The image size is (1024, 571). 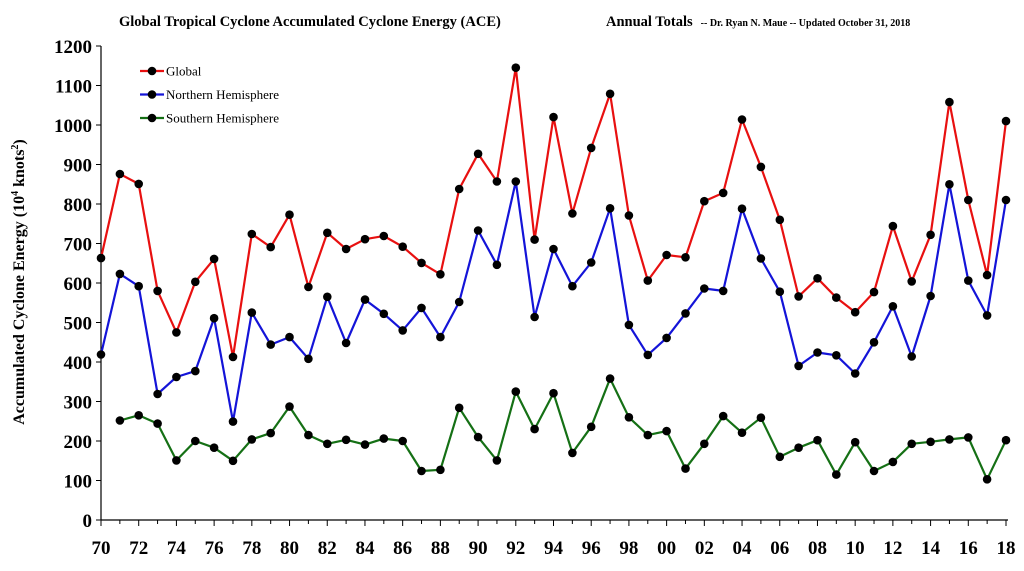 What do you see at coordinates (222, 94) in the screenshot?
I see `legend-label: Northern Hemisphere` at bounding box center [222, 94].